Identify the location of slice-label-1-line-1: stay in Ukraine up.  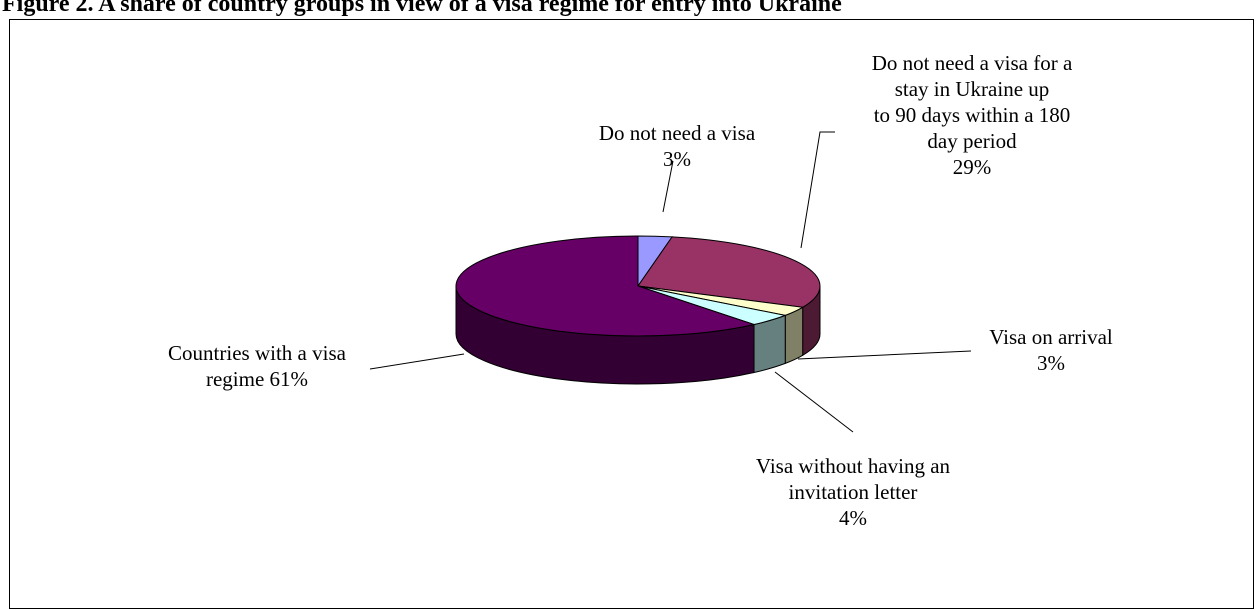
(972, 89).